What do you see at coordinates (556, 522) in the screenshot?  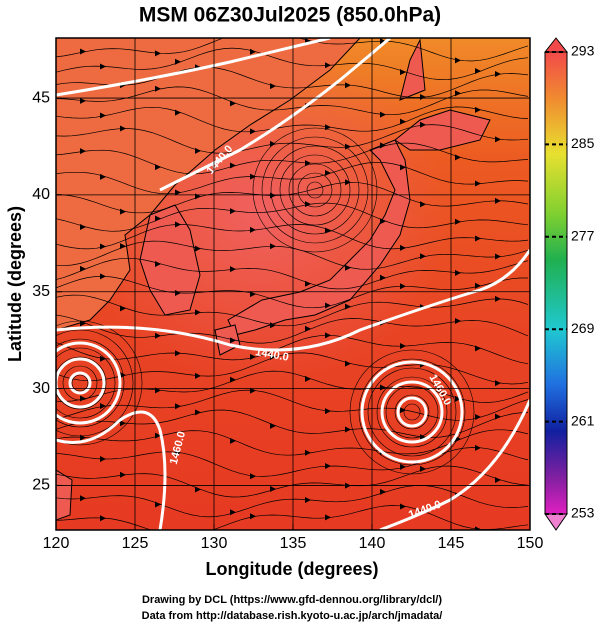 I see `colorbar-bottom-extension` at bounding box center [556, 522].